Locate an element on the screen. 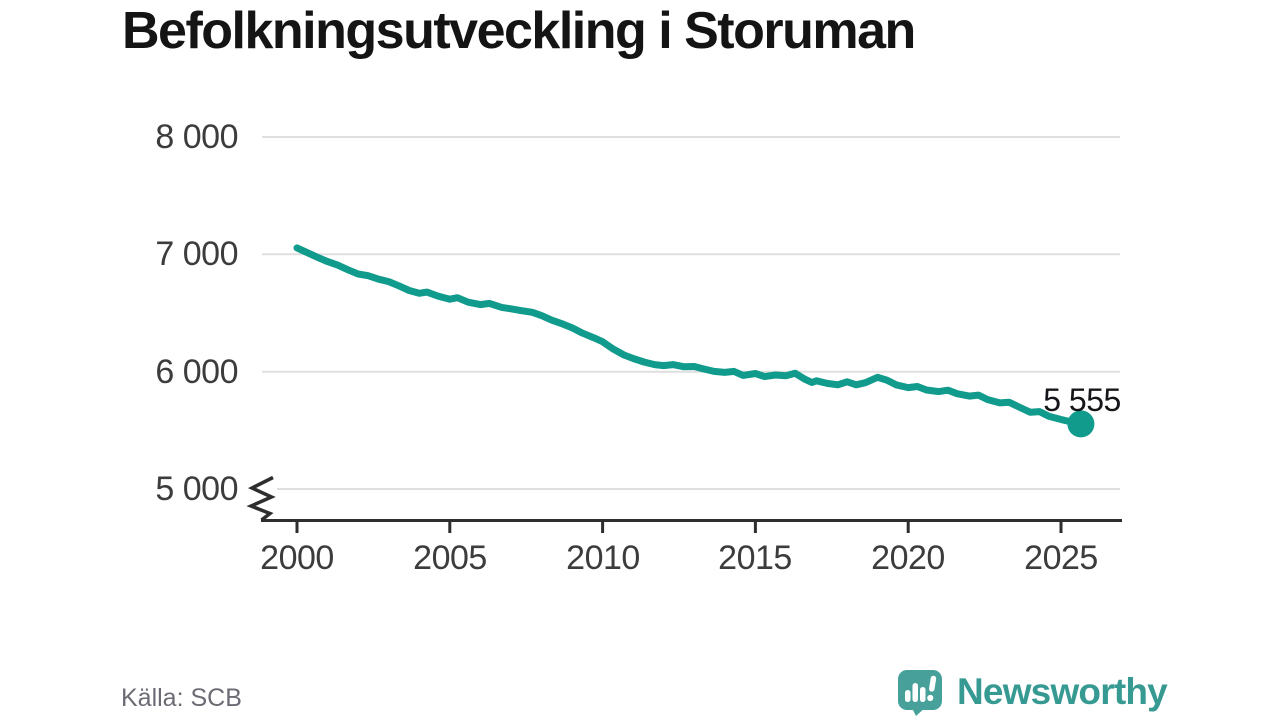 Image resolution: width=1280 pixels, height=720 pixels. bar-short-icon is located at coordinates (908, 696).